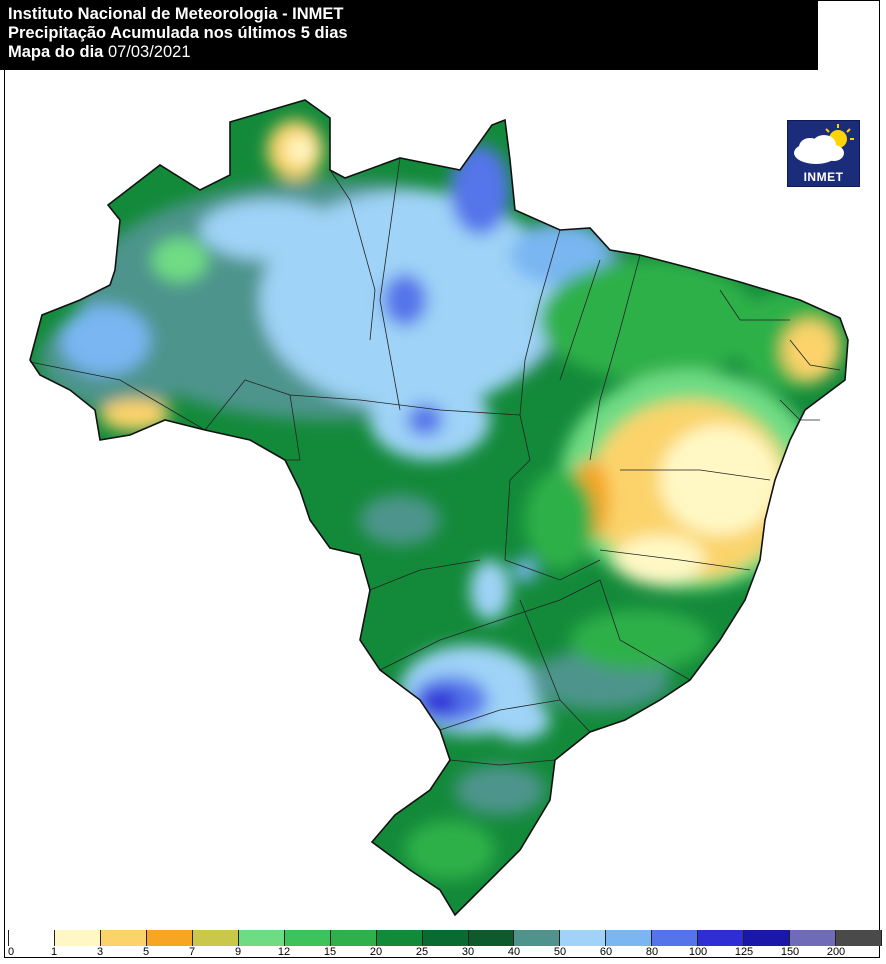 This screenshot has width=886, height=964. Describe the element at coordinates (149, 52) in the screenshot. I see `header-date: 07/03/2021` at that location.